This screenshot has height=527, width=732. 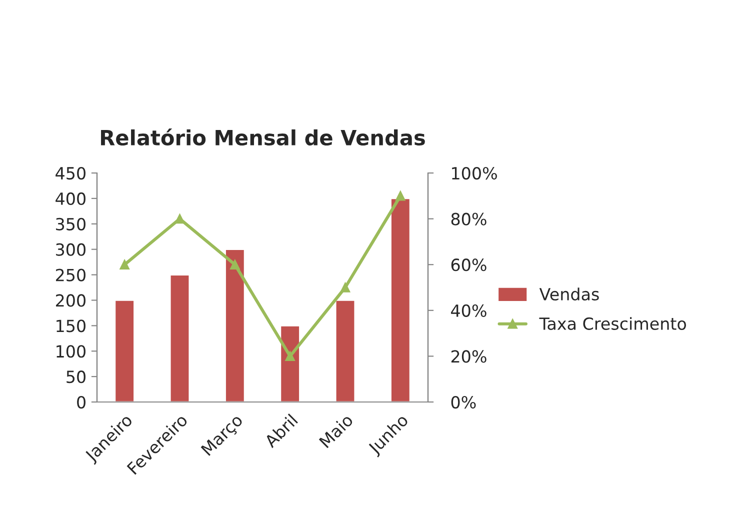 I want to click on y2-tick-label: 40%, so click(x=468, y=310).